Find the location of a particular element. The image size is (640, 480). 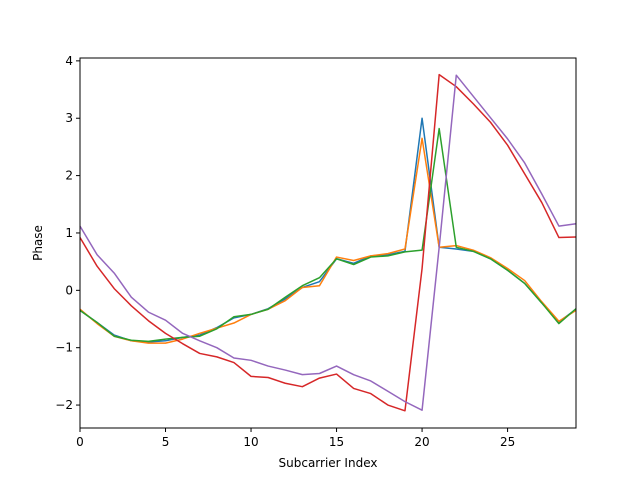

y-tick-label: 4 is located at coordinates (69, 61).